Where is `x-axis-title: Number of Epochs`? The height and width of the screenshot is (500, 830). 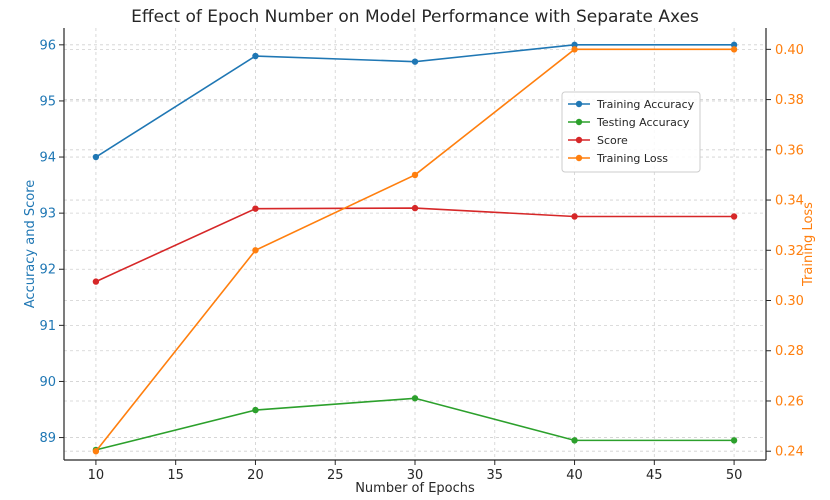 x-axis-title: Number of Epochs is located at coordinates (415, 488).